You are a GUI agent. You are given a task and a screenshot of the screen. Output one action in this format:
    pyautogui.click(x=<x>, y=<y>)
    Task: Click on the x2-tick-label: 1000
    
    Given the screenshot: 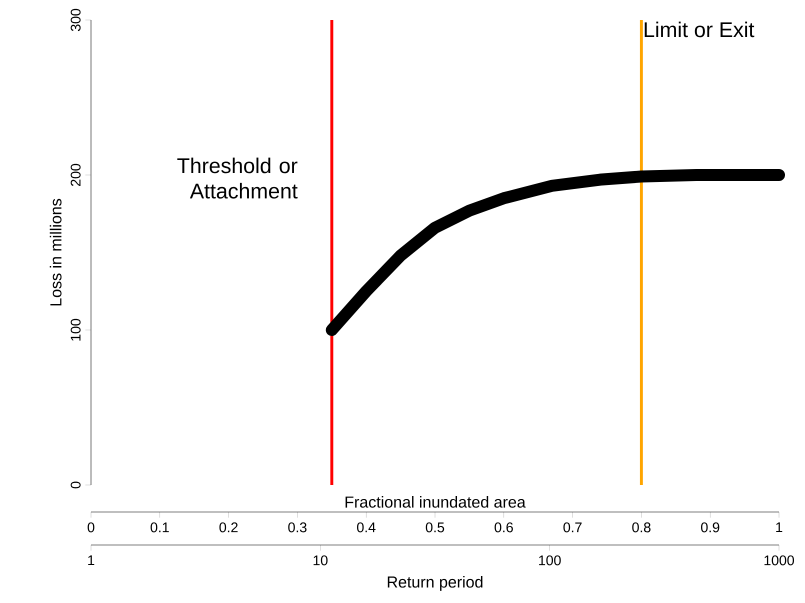 What is the action you would take?
    pyautogui.click(x=779, y=560)
    